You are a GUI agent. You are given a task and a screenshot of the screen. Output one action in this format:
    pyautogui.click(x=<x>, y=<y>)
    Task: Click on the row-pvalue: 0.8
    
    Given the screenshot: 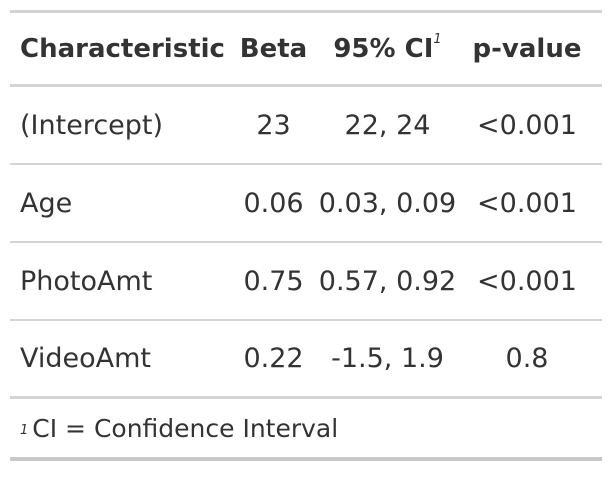 What is the action you would take?
    pyautogui.click(x=527, y=358)
    